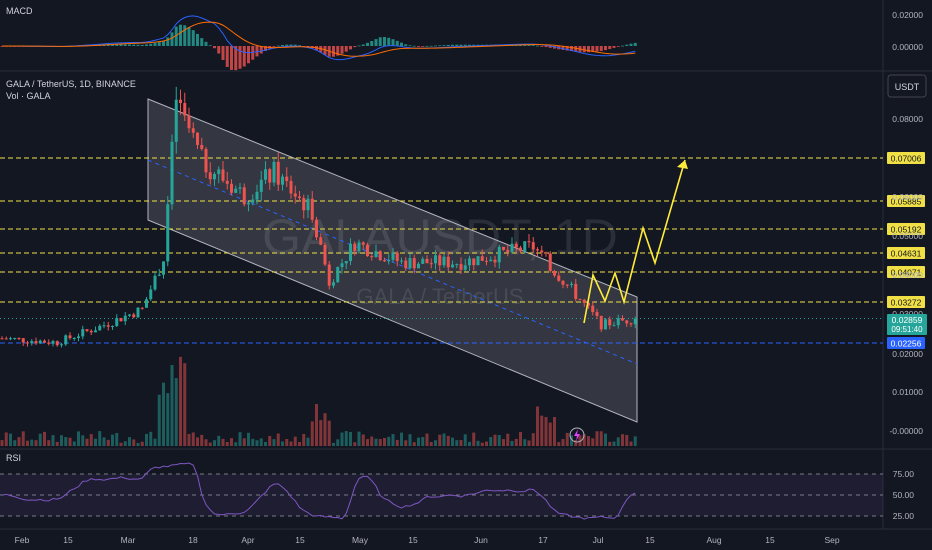  I want to click on currency-button: USDT, so click(907, 86).